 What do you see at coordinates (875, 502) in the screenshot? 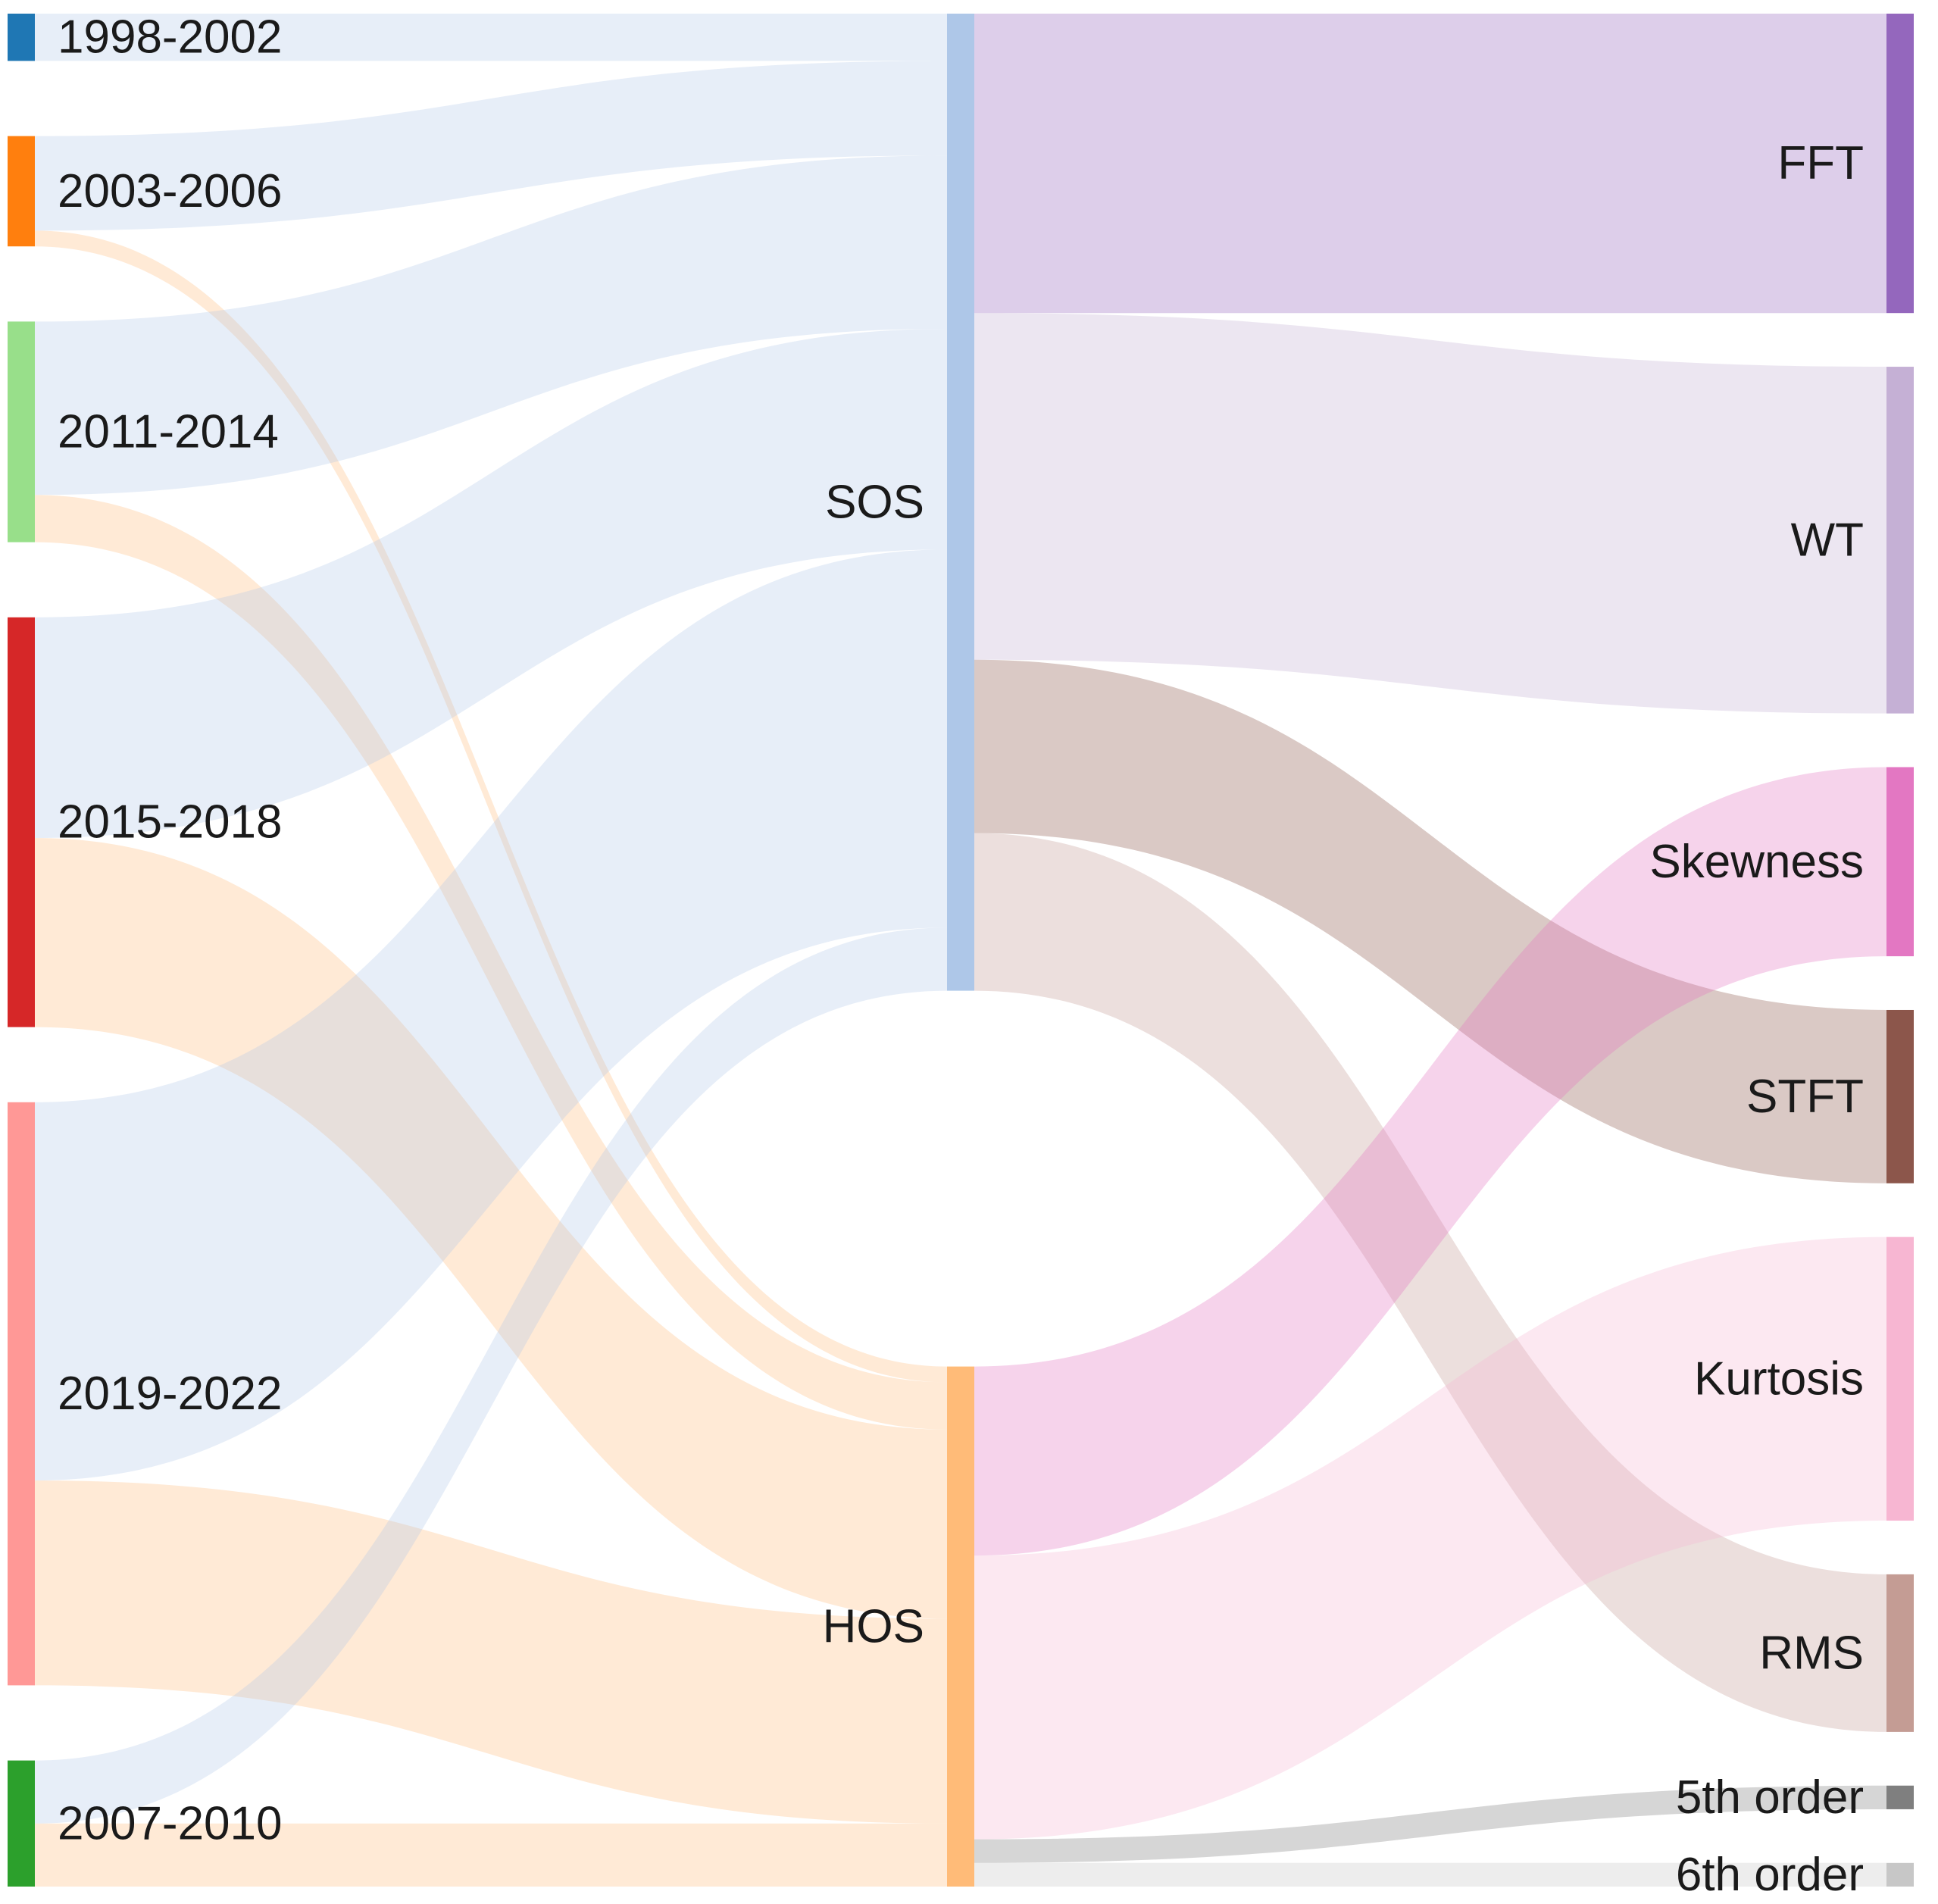
I see `label-sos: SOS` at bounding box center [875, 502].